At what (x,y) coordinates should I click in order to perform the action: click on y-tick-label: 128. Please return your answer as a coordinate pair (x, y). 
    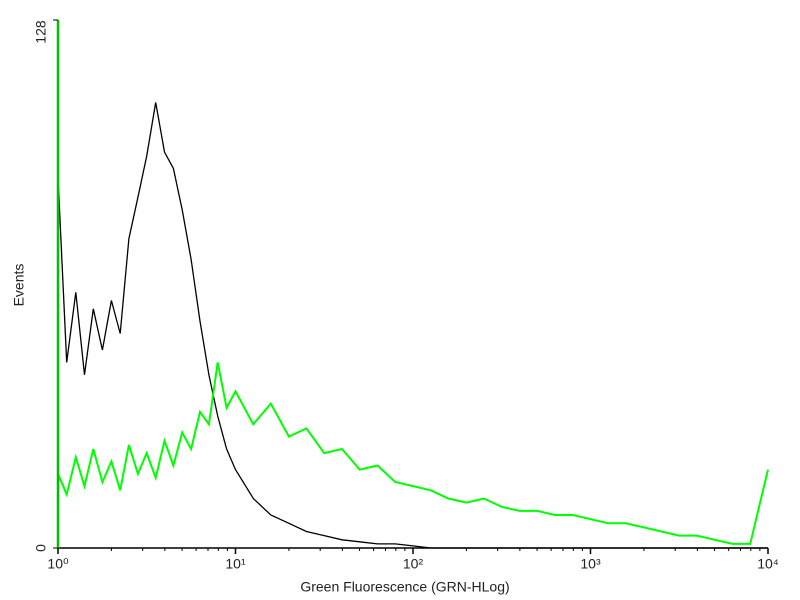
    Looking at the image, I should click on (41, 32).